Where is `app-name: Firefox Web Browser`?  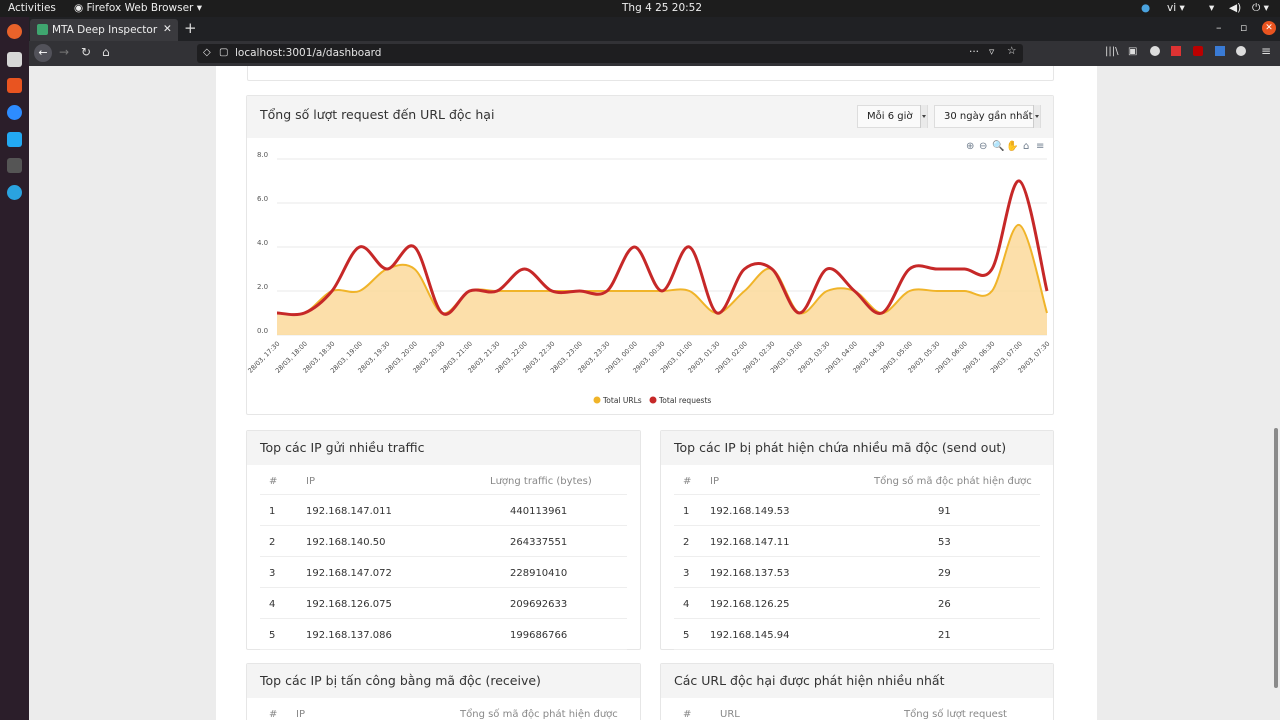
app-name: Firefox Web Browser is located at coordinates (140, 8).